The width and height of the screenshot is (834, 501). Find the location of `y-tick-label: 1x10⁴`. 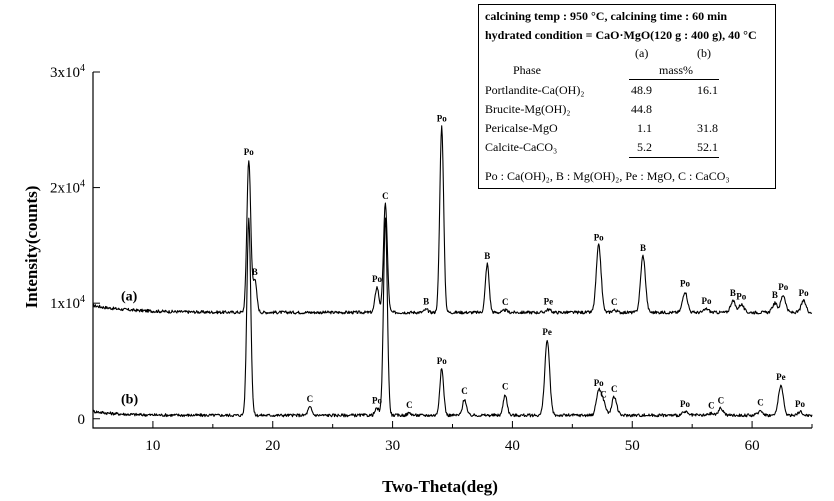

y-tick-label: 1x10⁴ is located at coordinates (67, 303).